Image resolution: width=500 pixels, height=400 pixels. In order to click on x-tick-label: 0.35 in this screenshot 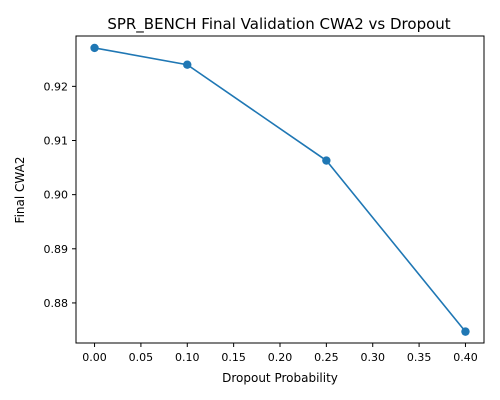, I will do `click(419, 357)`.